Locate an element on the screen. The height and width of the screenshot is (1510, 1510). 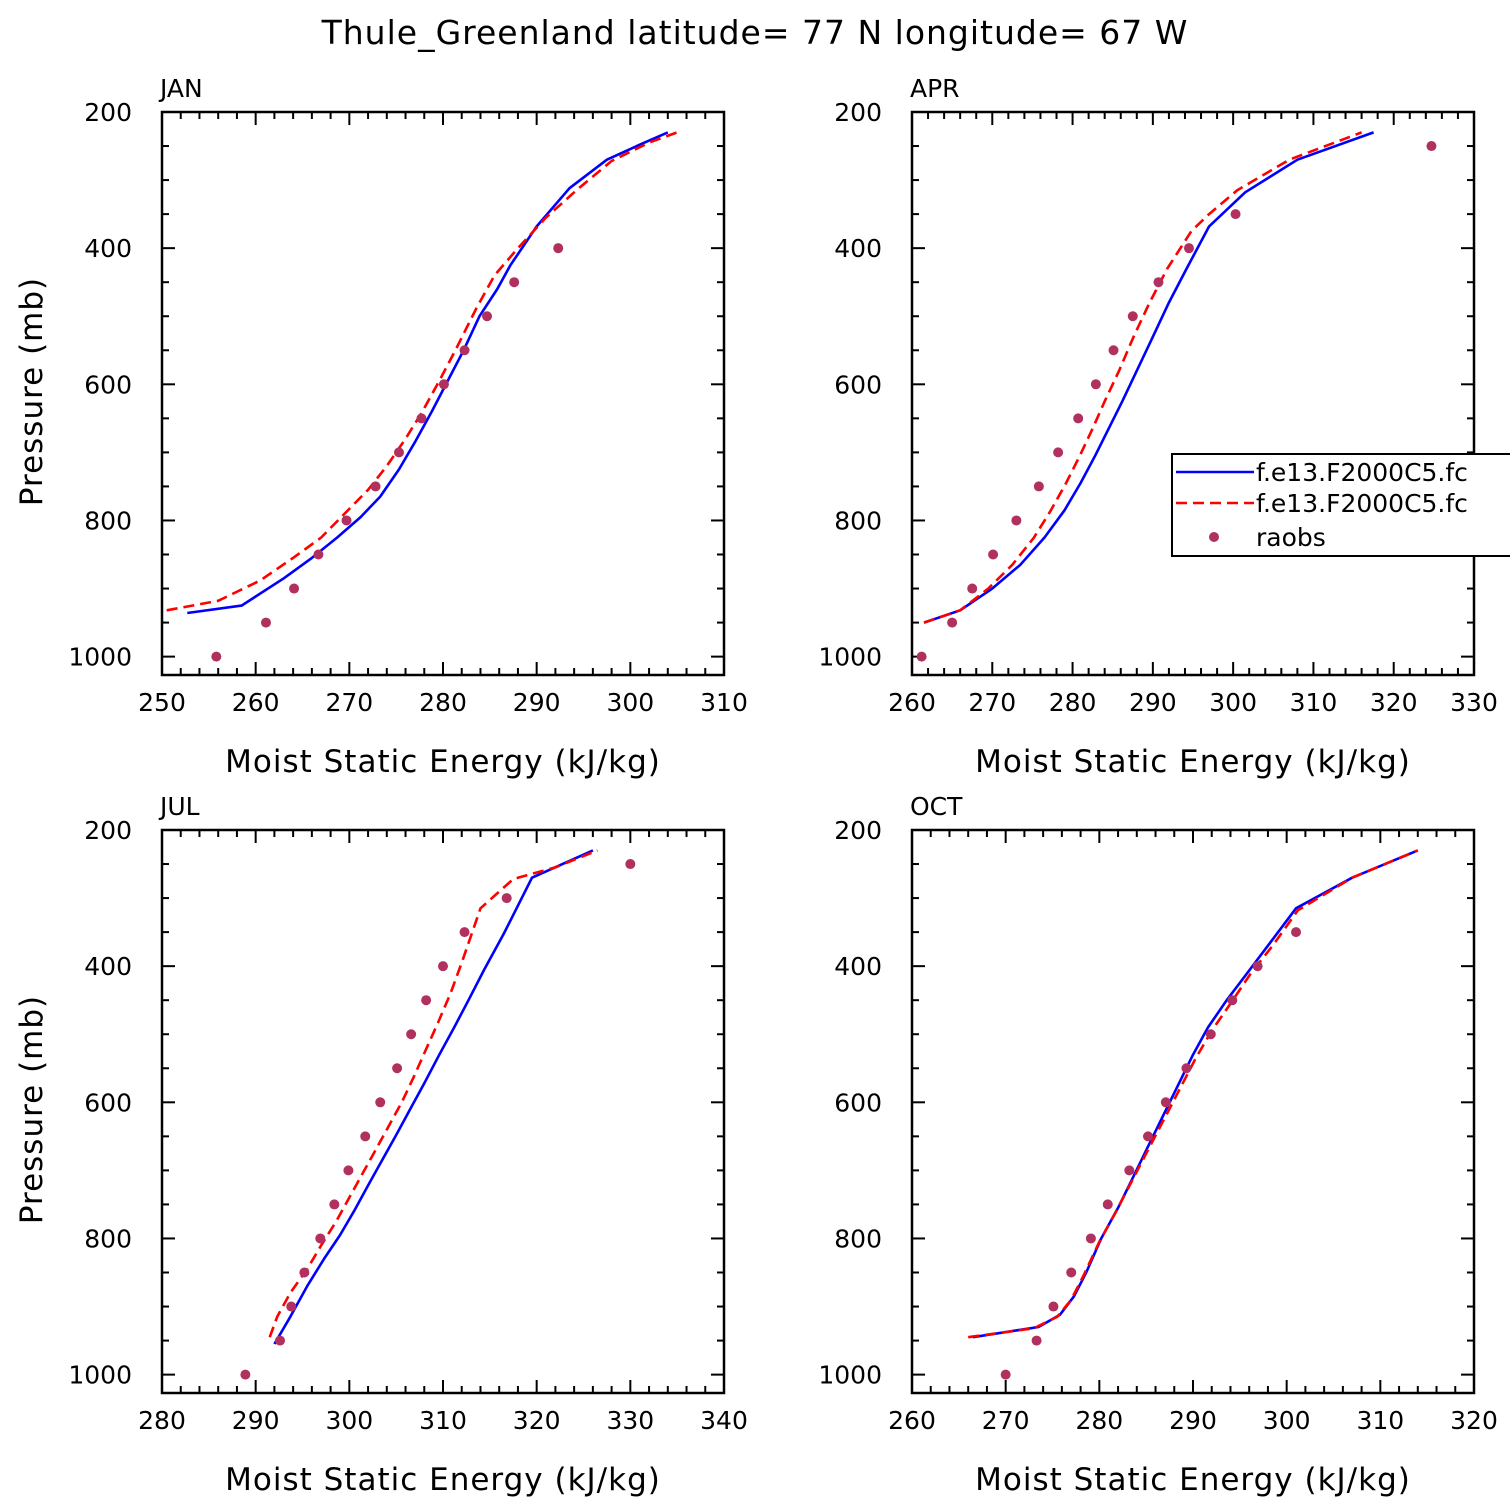
x-tick-label: 250 is located at coordinates (162, 702).